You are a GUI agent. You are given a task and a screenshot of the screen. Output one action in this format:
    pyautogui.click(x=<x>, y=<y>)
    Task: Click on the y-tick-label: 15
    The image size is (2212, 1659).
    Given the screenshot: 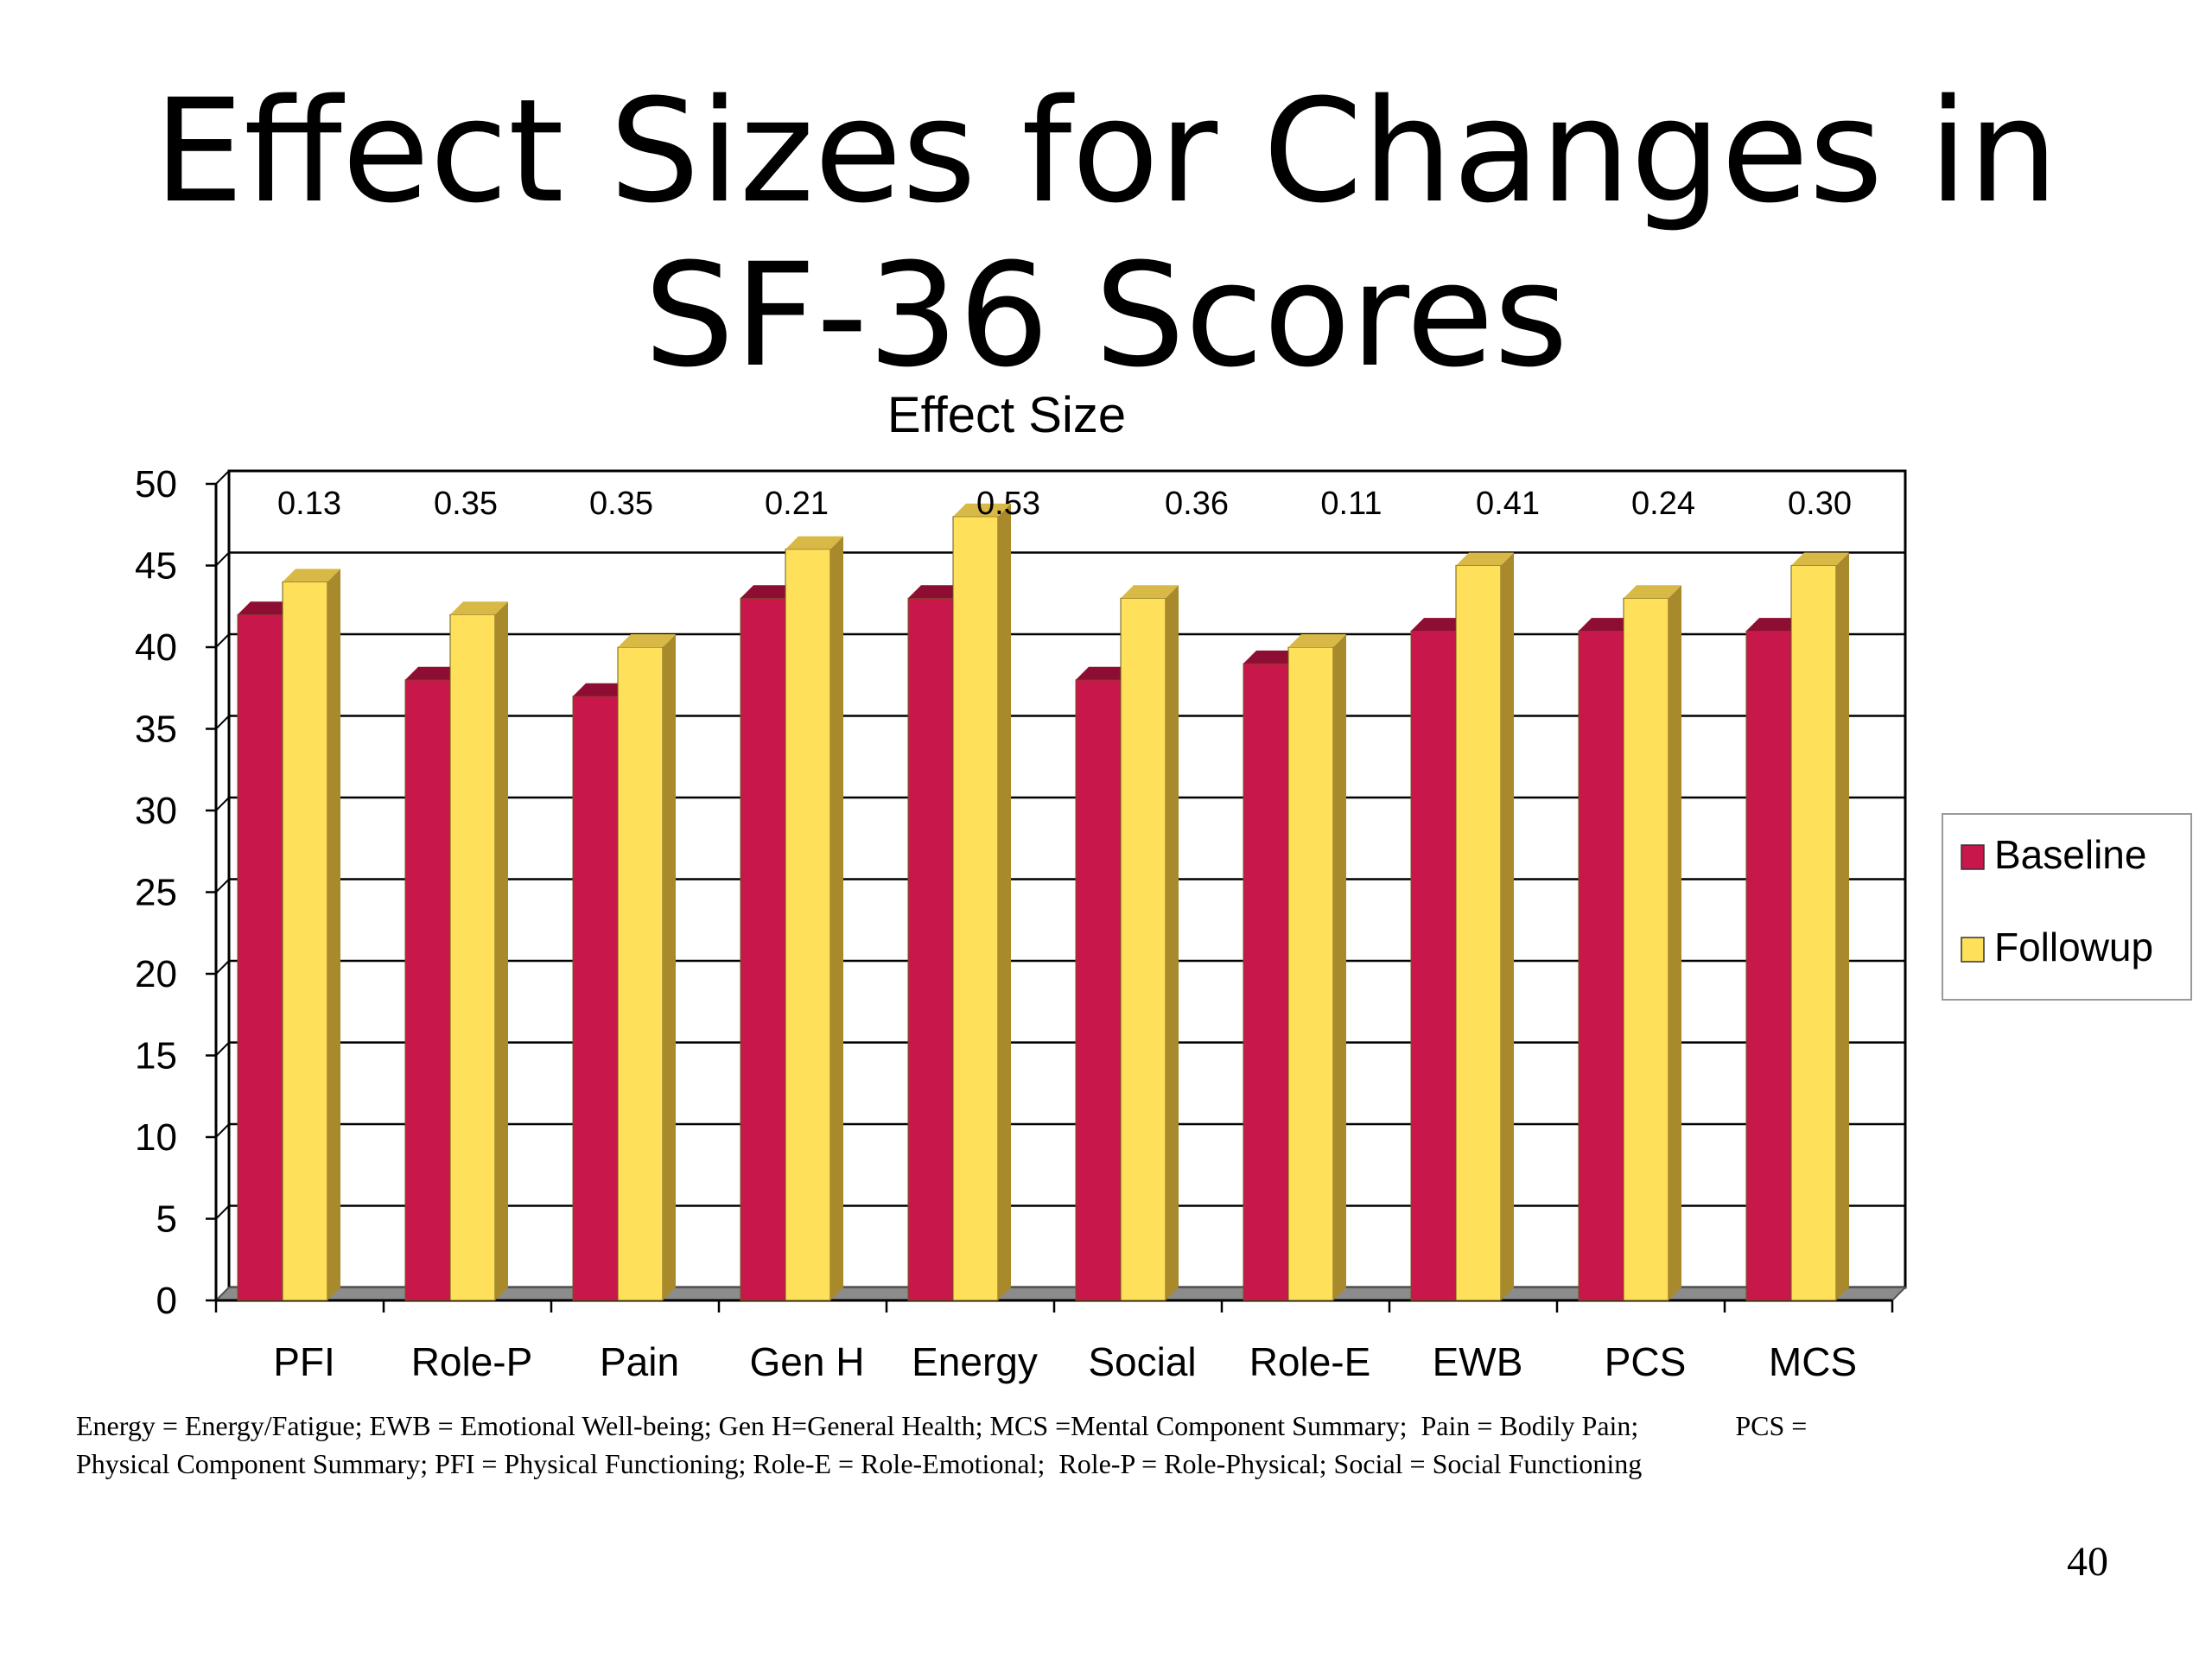 What is the action you would take?
    pyautogui.click(x=156, y=1056)
    